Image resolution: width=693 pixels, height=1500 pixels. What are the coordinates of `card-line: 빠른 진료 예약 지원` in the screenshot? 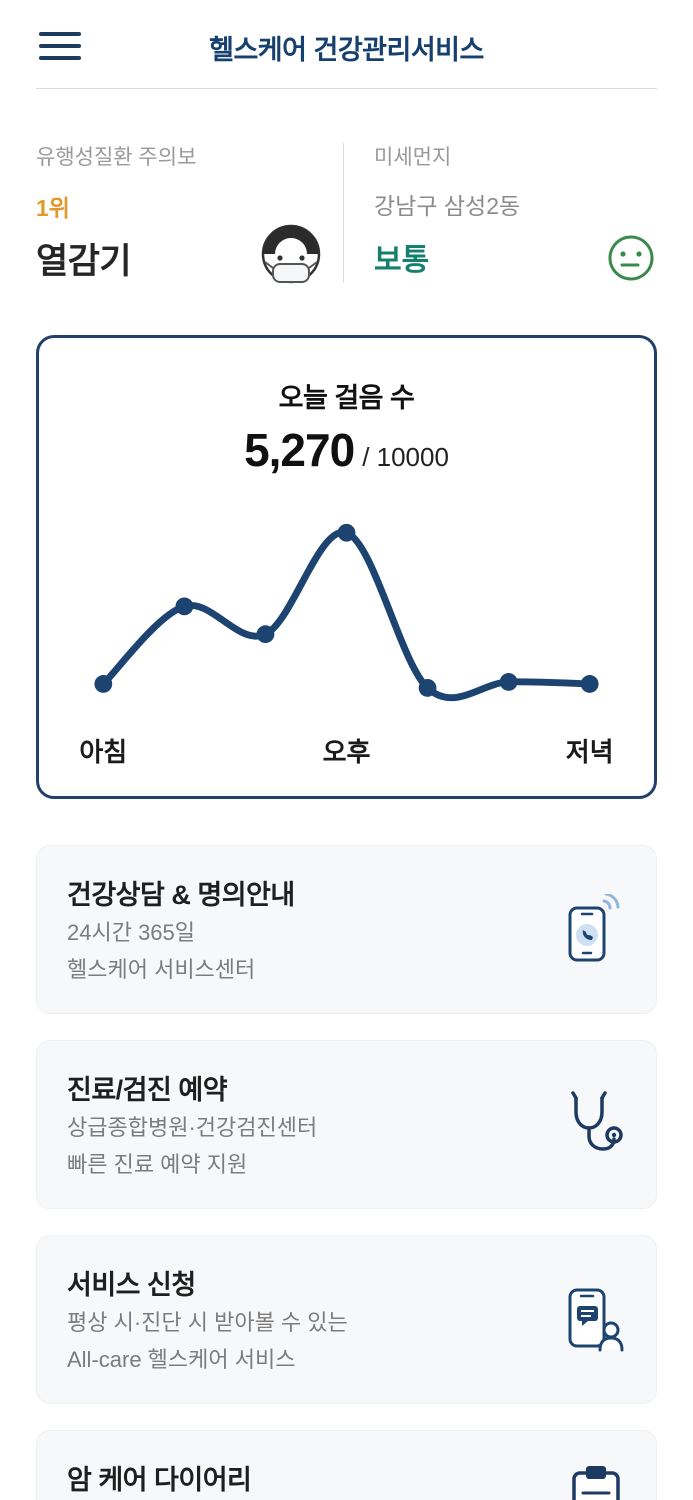 It's located at (157, 1164).